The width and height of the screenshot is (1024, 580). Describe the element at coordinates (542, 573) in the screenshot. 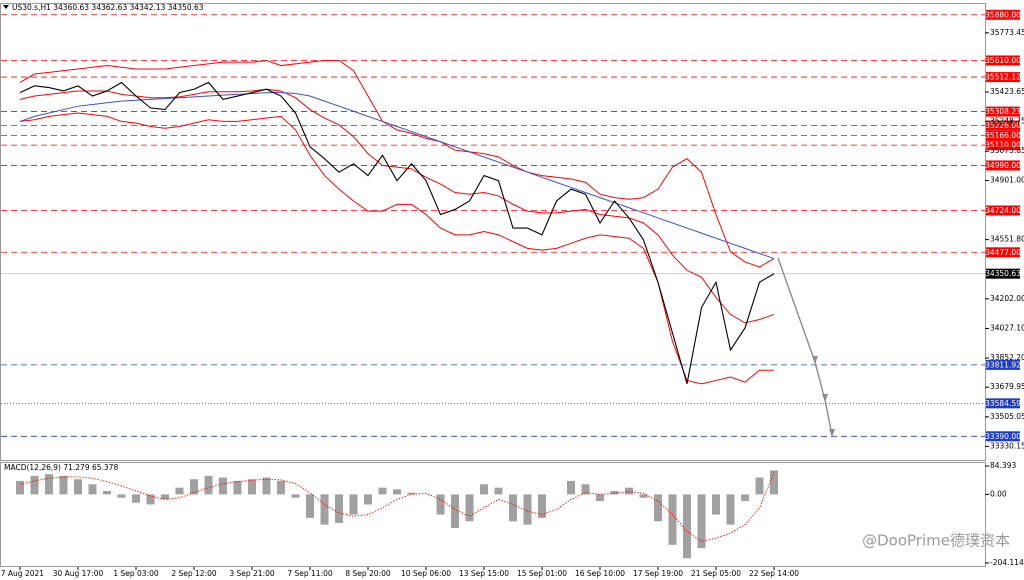

I see `x-tick-label: 15 Sep 01:00` at that location.